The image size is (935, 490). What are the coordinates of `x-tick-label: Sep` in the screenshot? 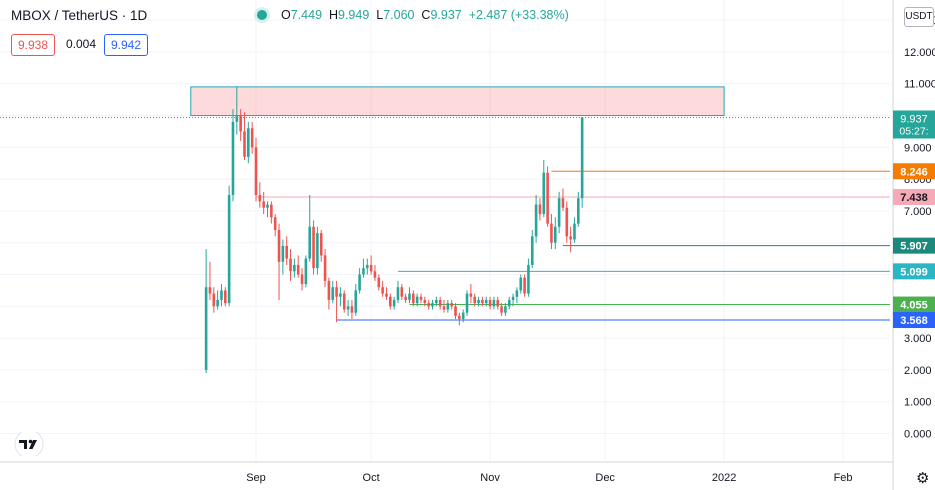 It's located at (256, 478).